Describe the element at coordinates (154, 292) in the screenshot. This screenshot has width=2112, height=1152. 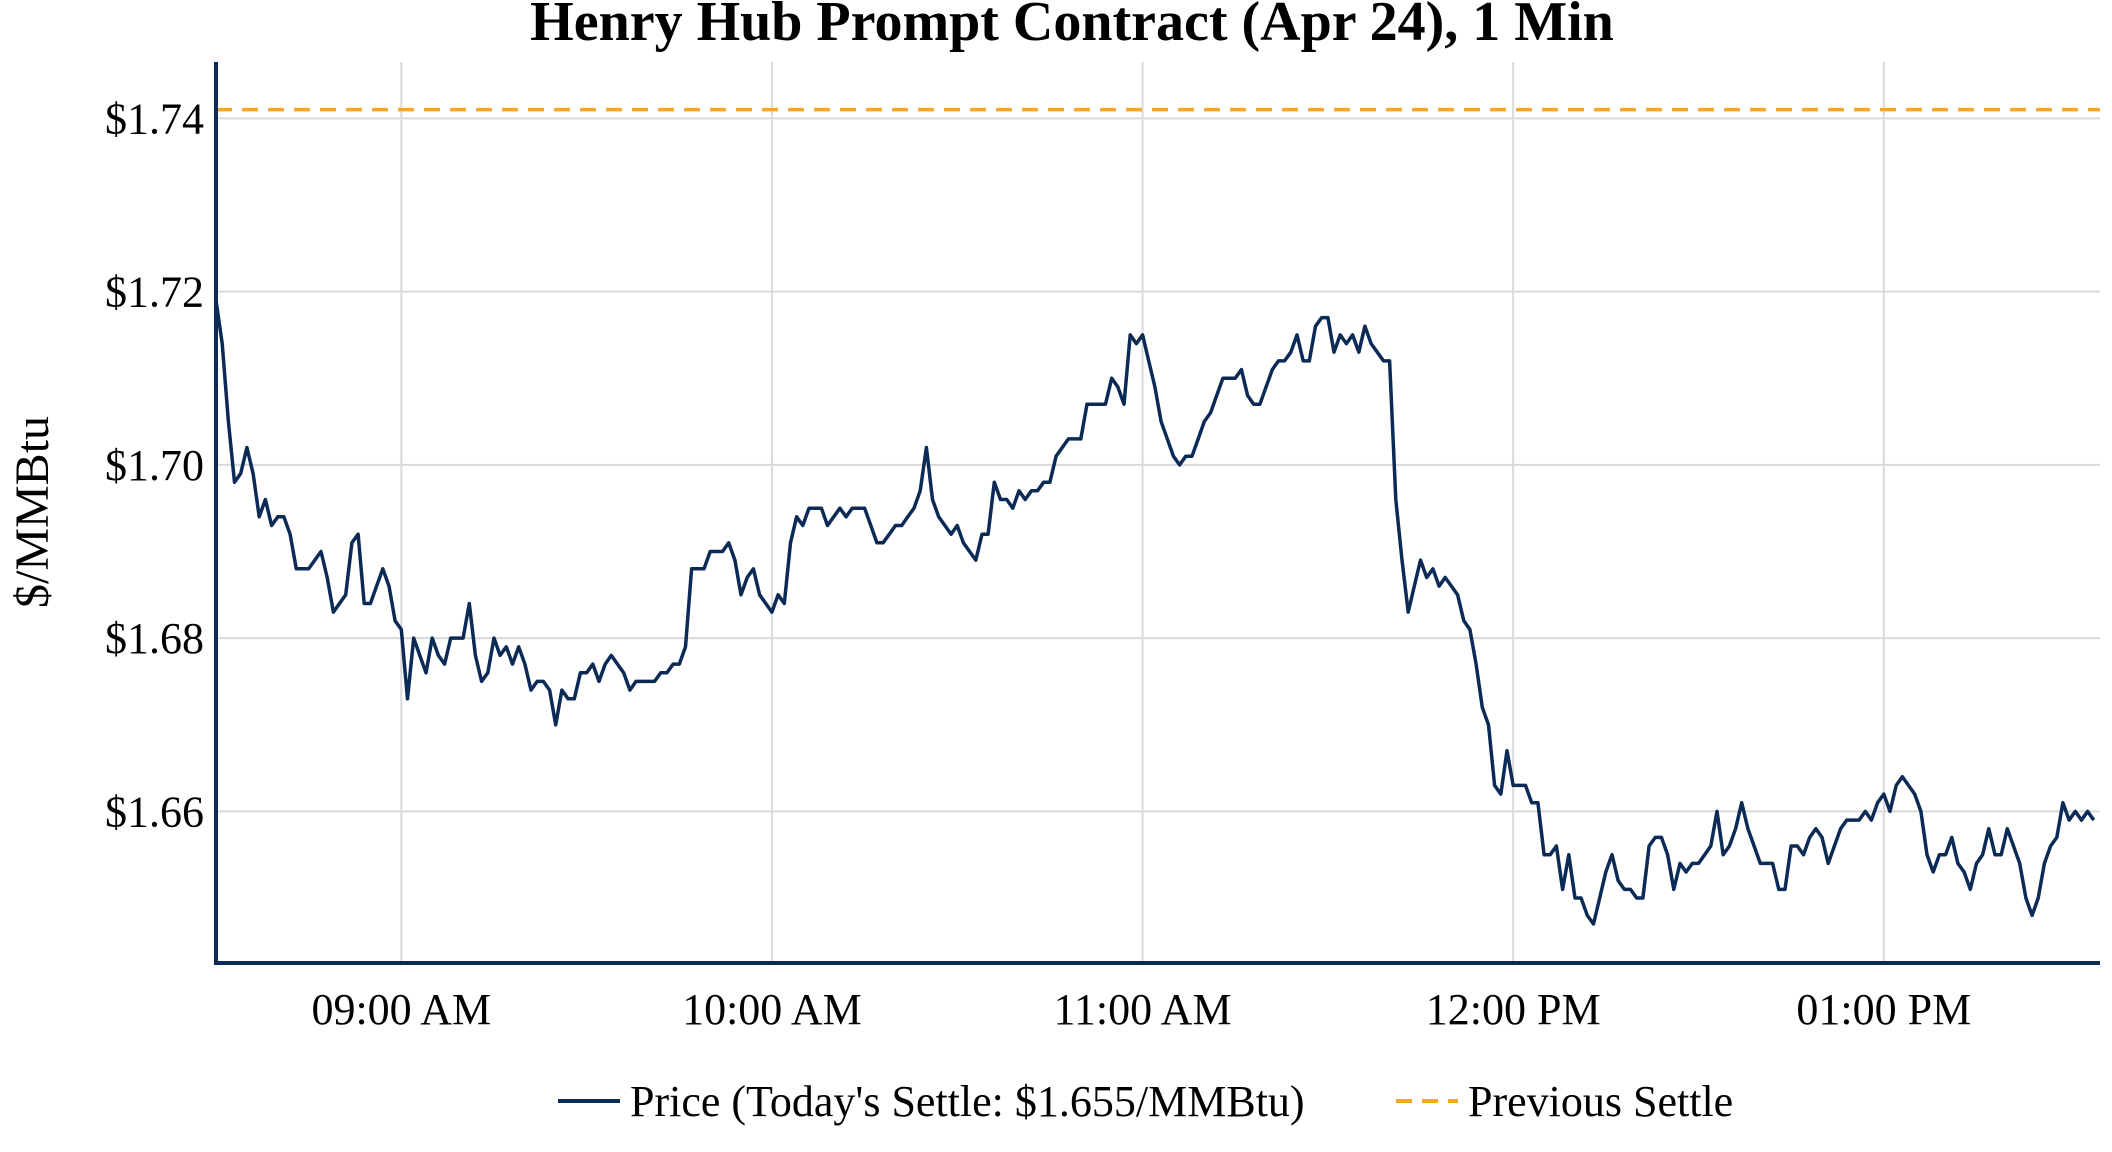
I see `y-tick-label: $1.72` at that location.